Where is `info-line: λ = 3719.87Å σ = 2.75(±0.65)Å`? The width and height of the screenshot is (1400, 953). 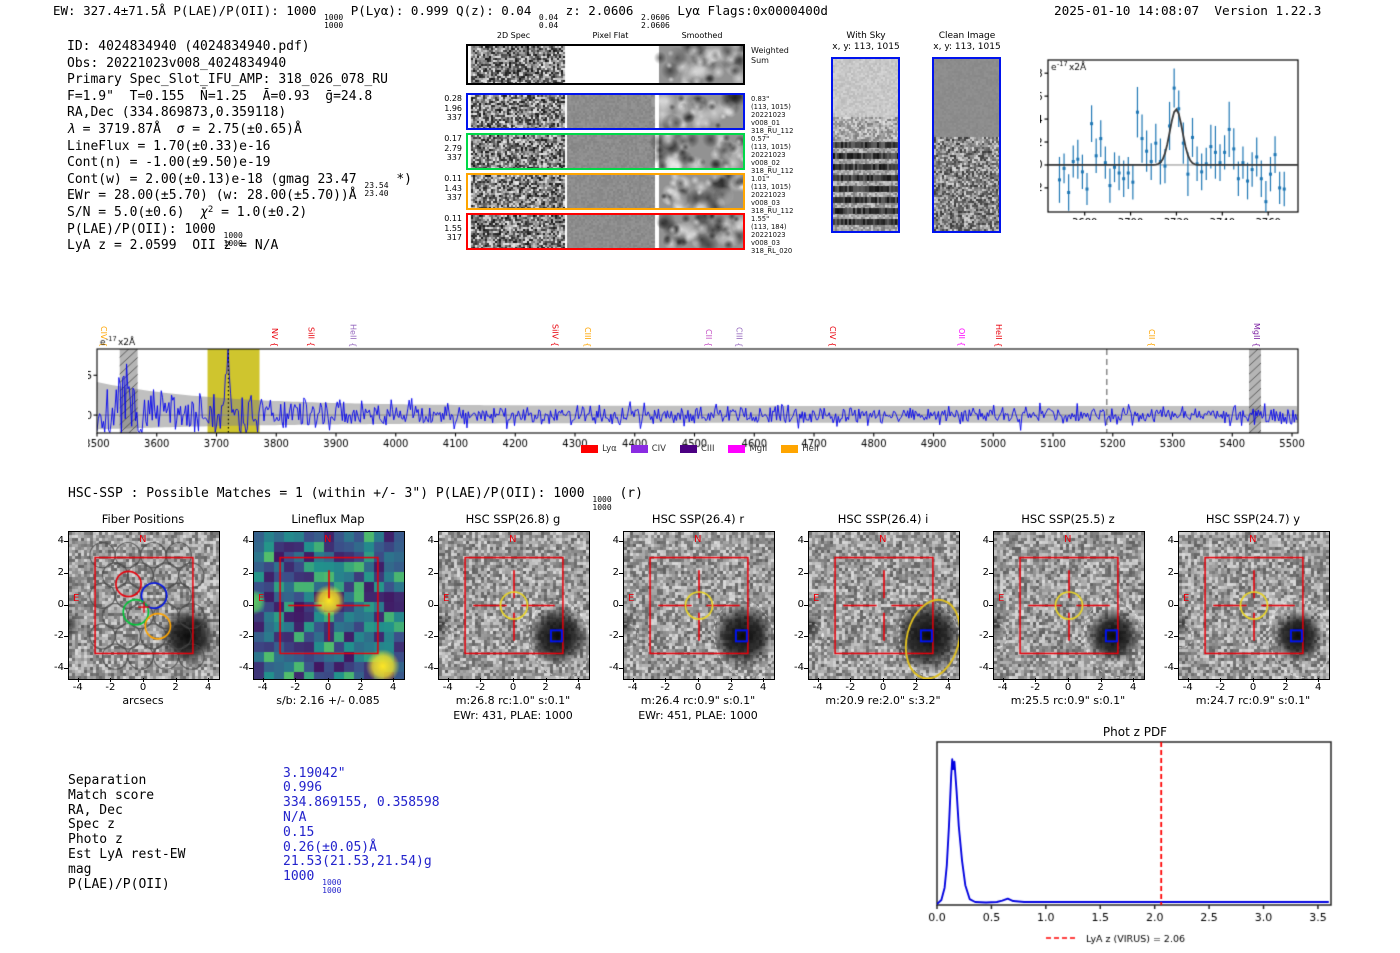 info-line: λ = 3719.87Å σ = 2.75(±0.65)Å is located at coordinates (184, 129).